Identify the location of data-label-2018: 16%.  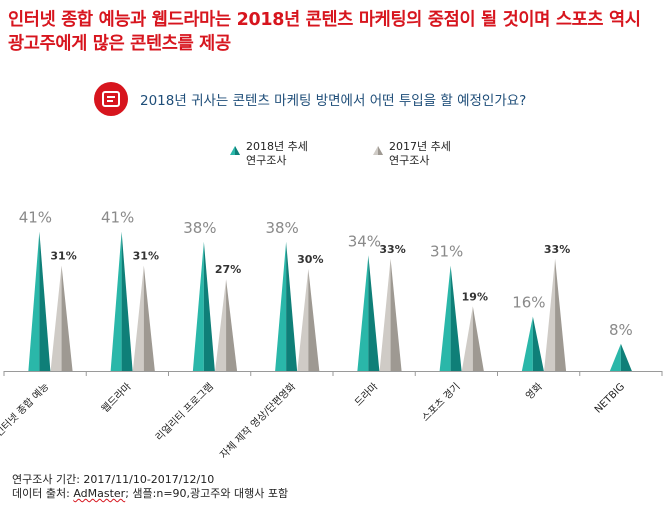
(528, 303).